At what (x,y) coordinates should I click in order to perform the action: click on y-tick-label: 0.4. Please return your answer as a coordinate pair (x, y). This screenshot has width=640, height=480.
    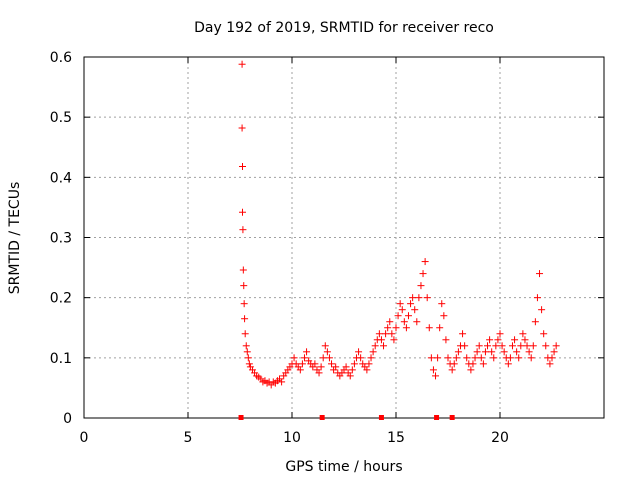
    Looking at the image, I should click on (61, 178).